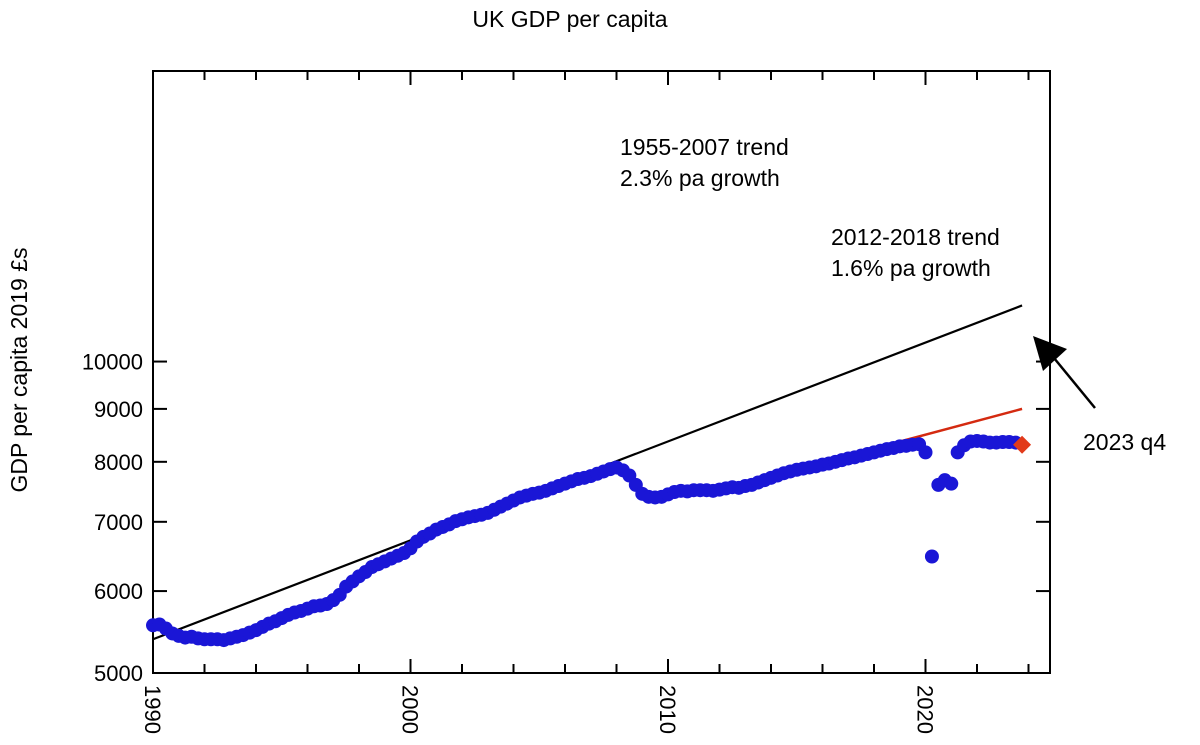 The height and width of the screenshot is (745, 1200). What do you see at coordinates (569, 19) in the screenshot?
I see `chart-title: UK GDP per capita` at bounding box center [569, 19].